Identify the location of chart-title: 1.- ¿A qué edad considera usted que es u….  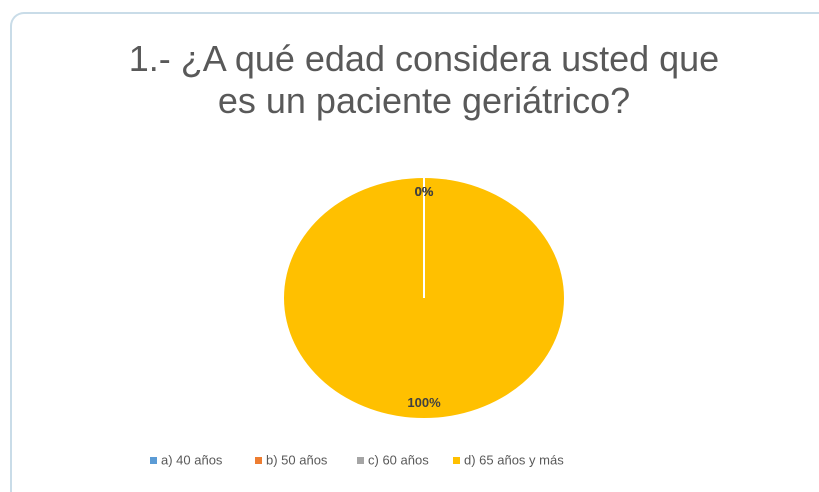
(424, 79).